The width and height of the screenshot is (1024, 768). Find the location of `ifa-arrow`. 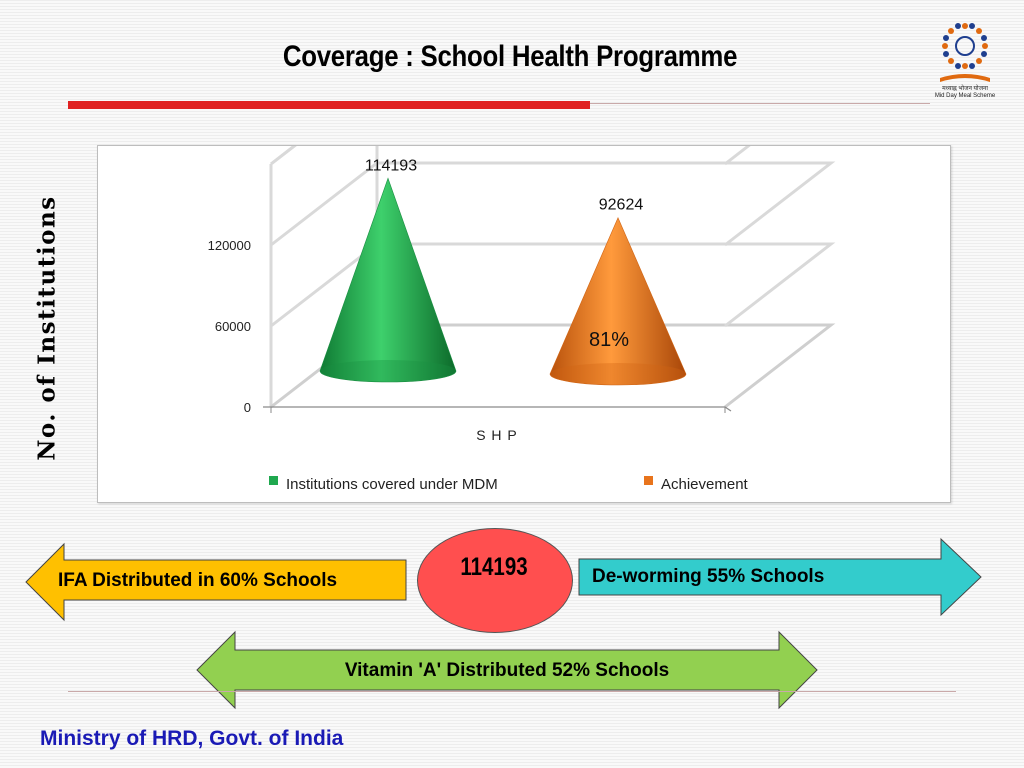

ifa-arrow is located at coordinates (216, 582).